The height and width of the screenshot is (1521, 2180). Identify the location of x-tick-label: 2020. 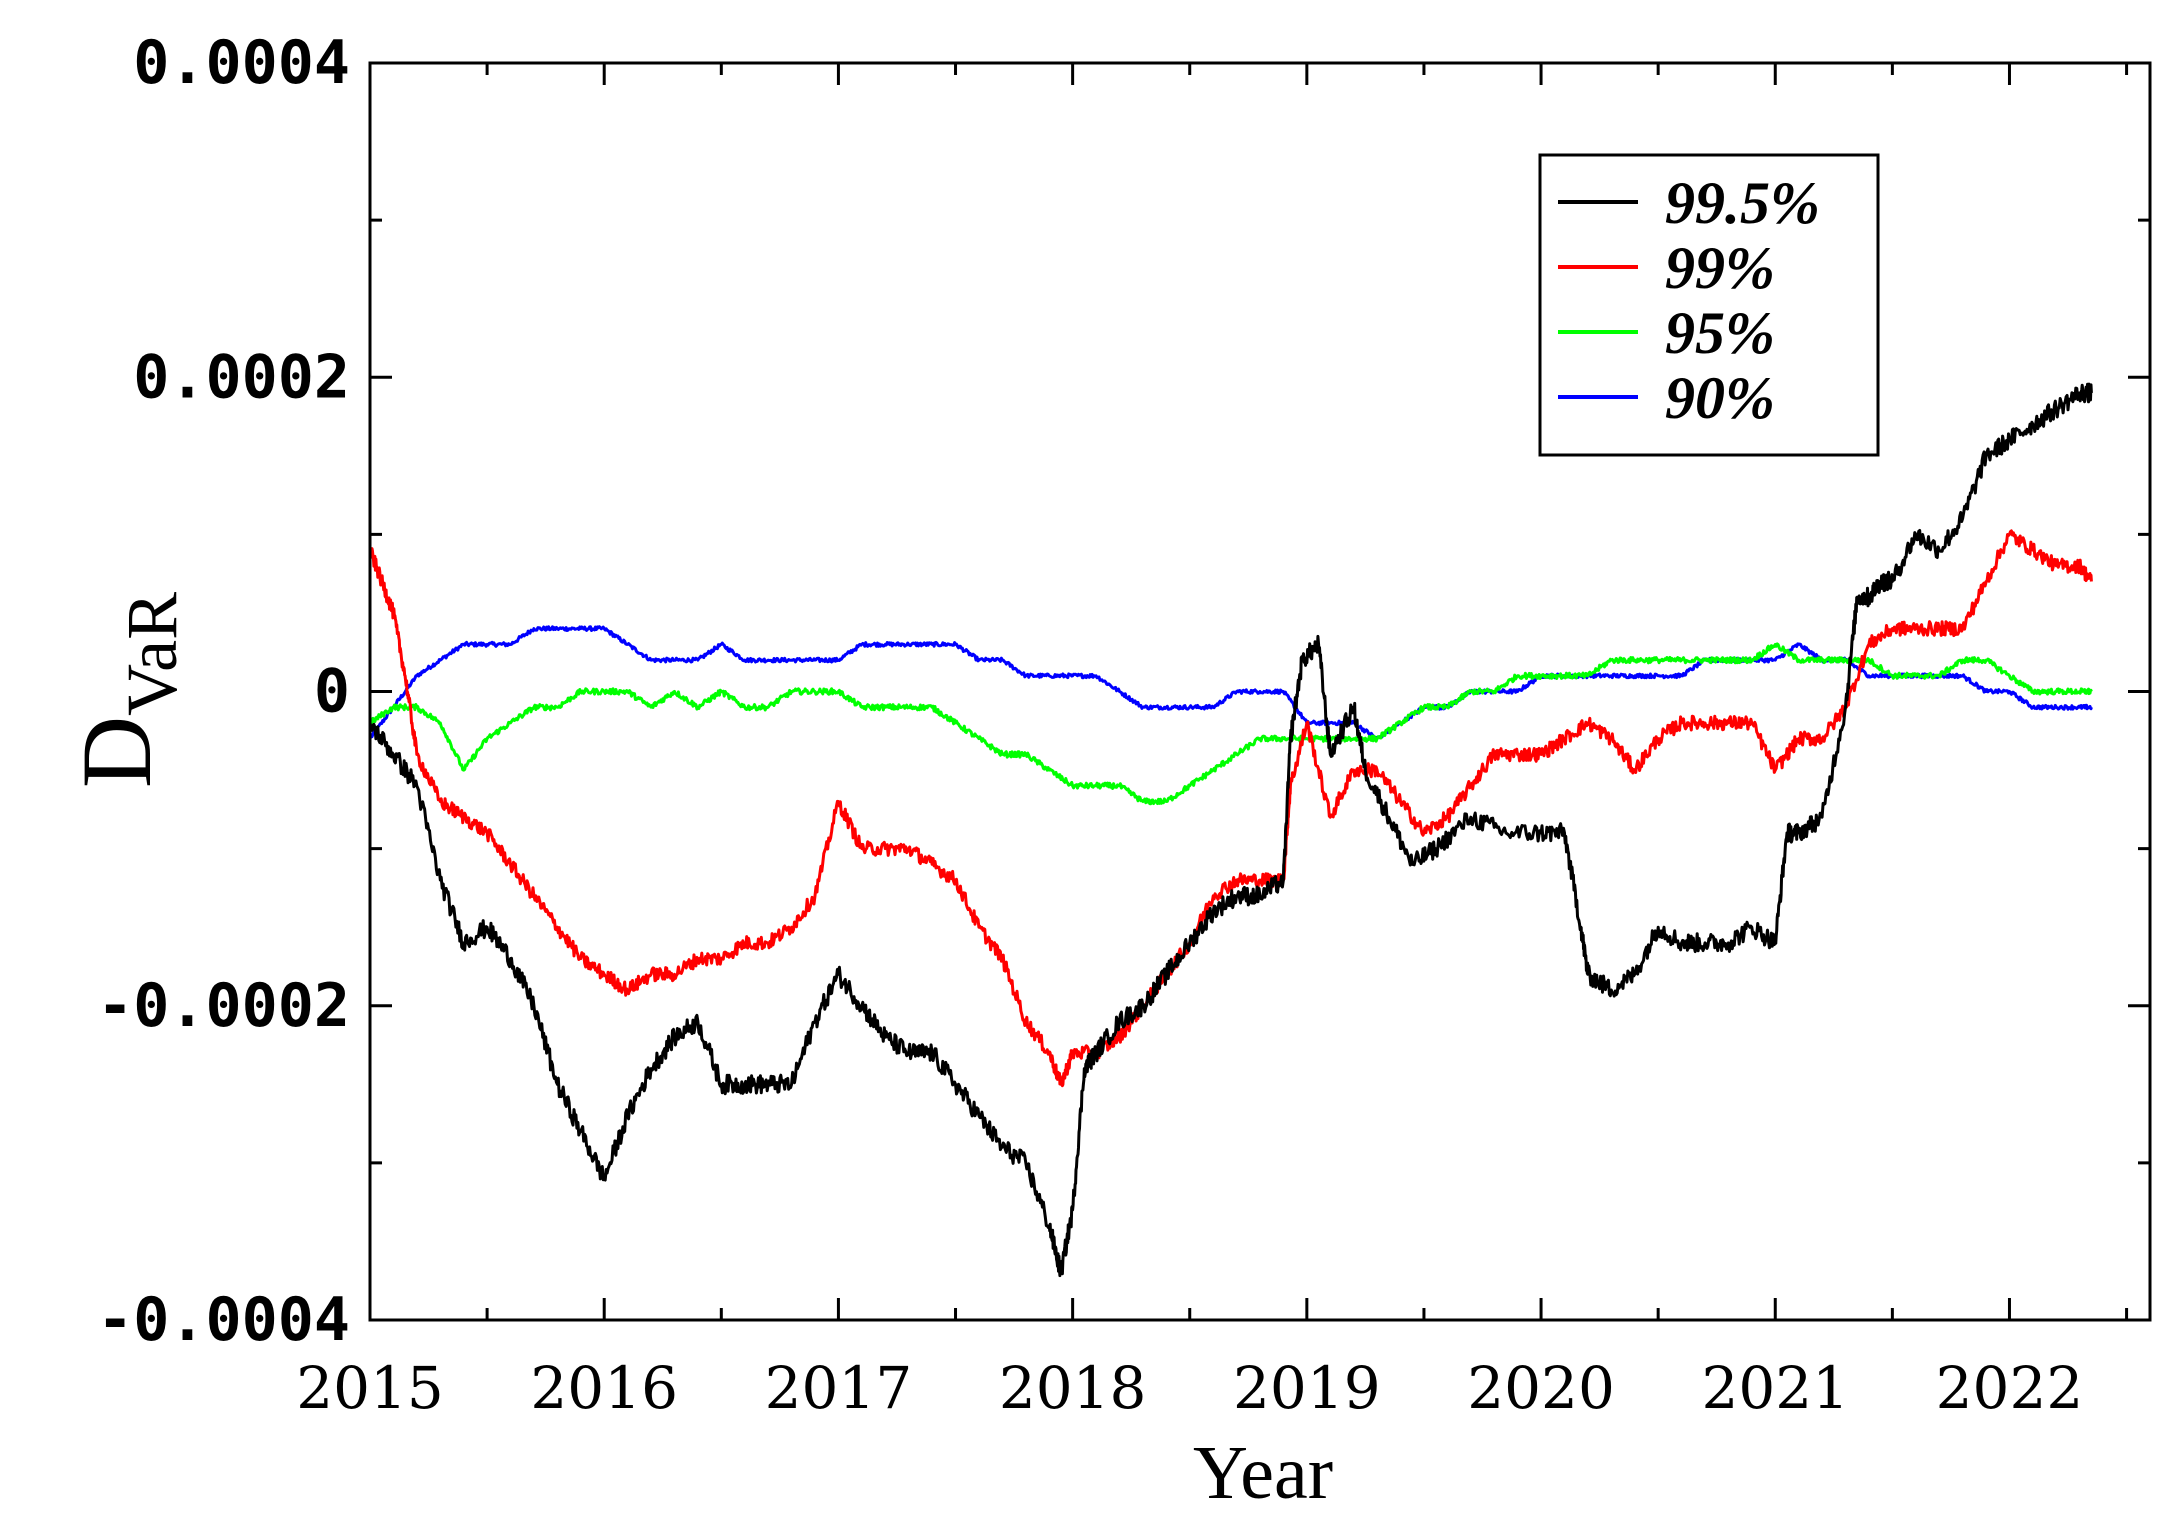
(1541, 1388).